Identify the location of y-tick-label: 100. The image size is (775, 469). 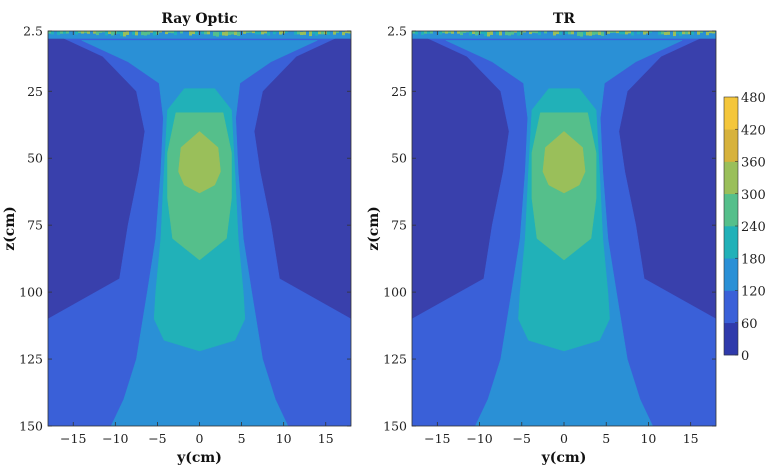
(31, 292).